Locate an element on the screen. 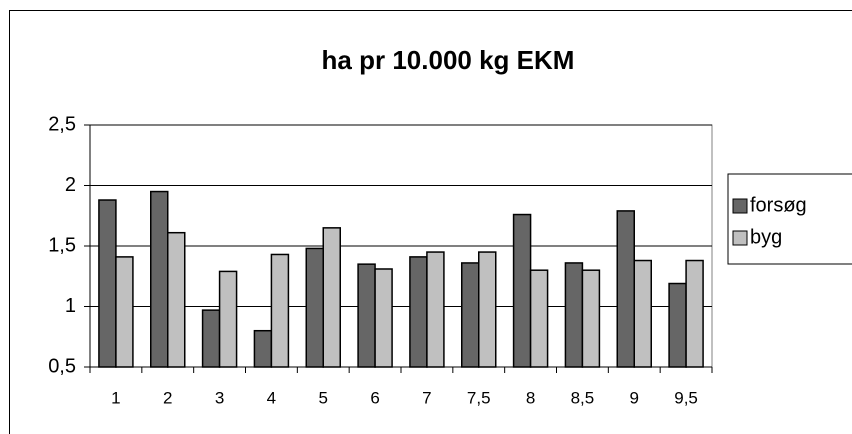 This screenshot has height=434, width=852. y-tick-label: 1 is located at coordinates (70, 306).